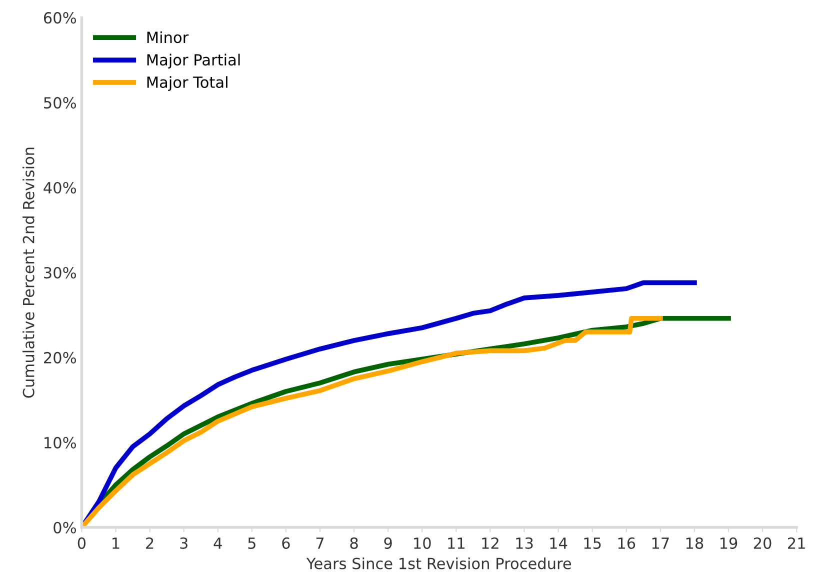  What do you see at coordinates (422, 543) in the screenshot?
I see `x-tick-label: 10` at bounding box center [422, 543].